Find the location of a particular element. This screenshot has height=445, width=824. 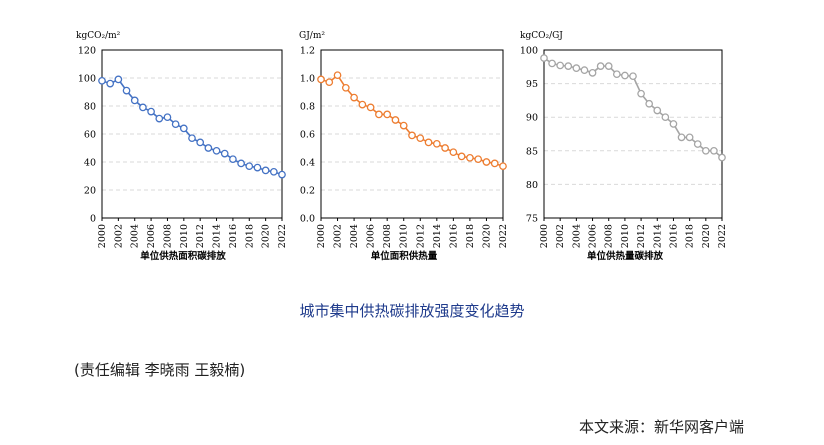

y-tick-label: 95 is located at coordinates (532, 84).